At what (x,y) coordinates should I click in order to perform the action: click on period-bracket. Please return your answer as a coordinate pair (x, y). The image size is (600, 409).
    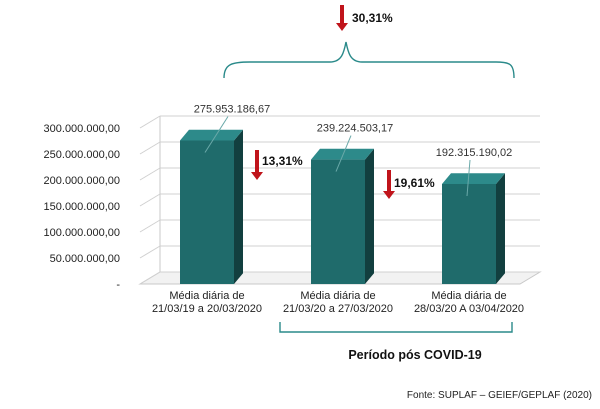
    Looking at the image, I should click on (396, 327).